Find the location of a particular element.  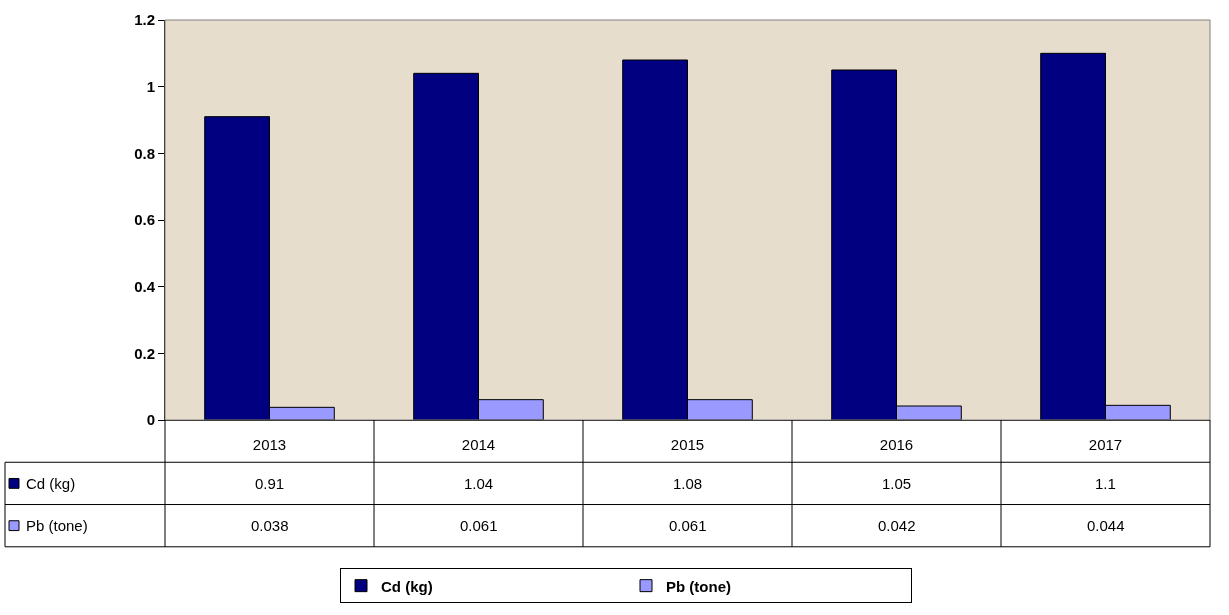

y-tick-label: 1 is located at coordinates (150, 86).